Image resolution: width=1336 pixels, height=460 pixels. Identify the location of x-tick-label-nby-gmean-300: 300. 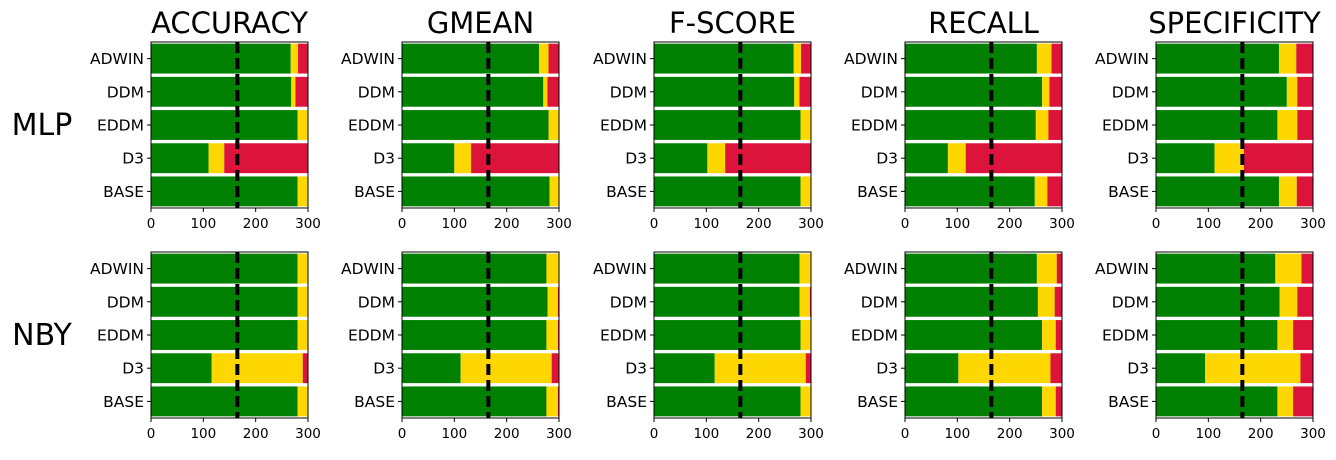
(559, 434).